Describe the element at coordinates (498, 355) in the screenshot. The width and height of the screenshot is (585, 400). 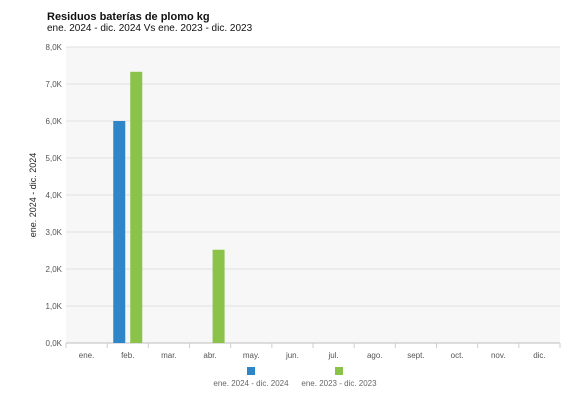
I see `x-tick-label: nov.` at that location.